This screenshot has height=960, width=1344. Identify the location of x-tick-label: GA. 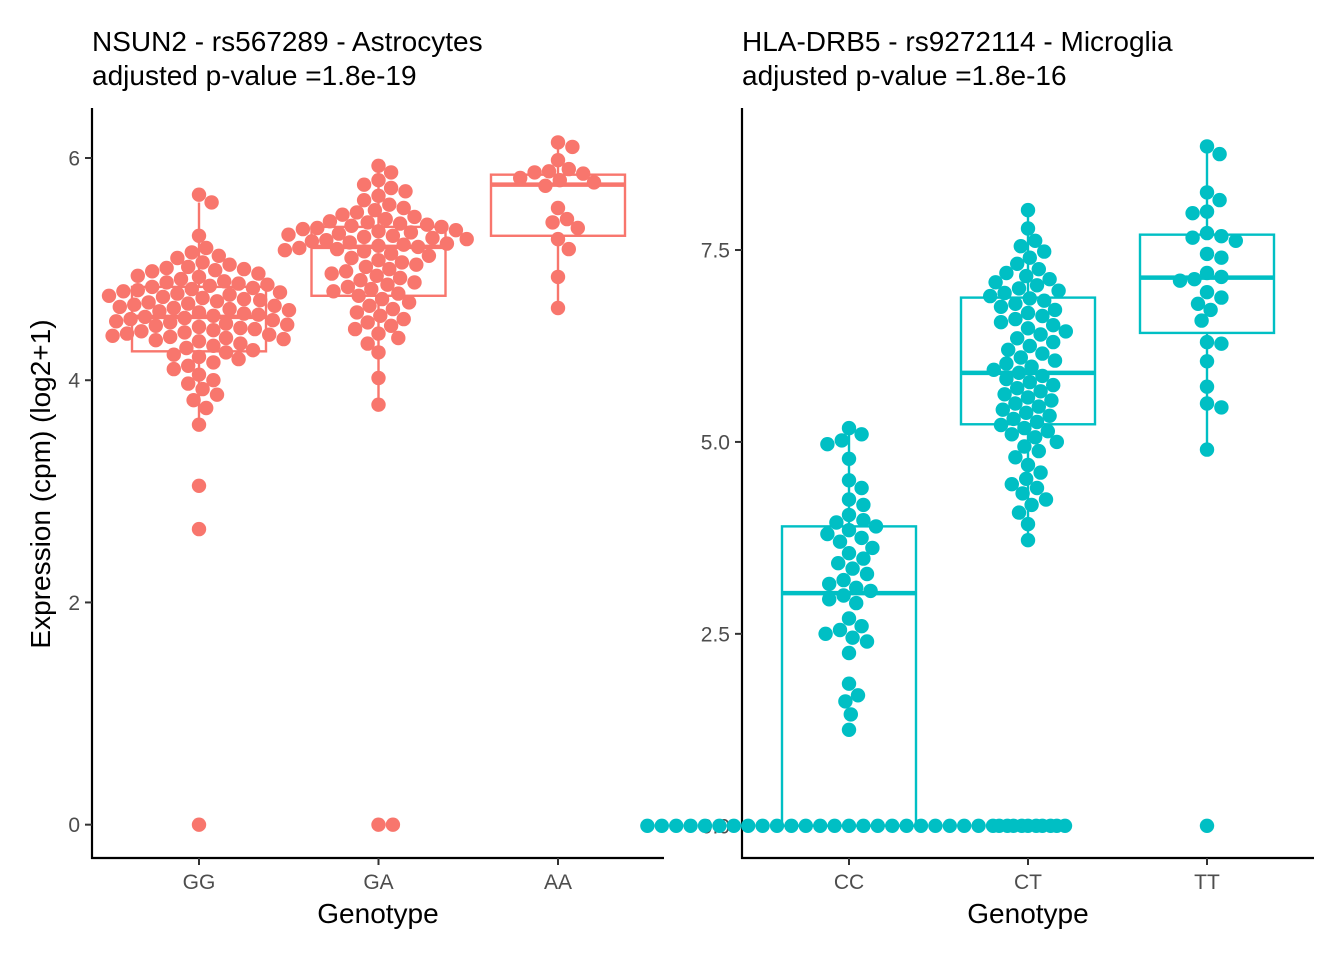
(378, 882).